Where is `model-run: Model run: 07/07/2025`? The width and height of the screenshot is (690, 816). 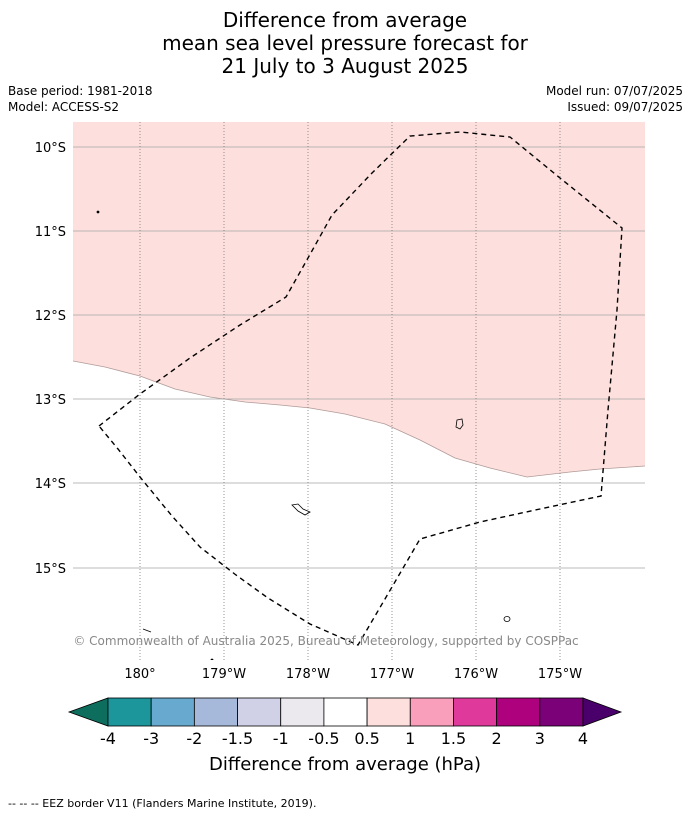 model-run: Model run: 07/07/2025 is located at coordinates (614, 91).